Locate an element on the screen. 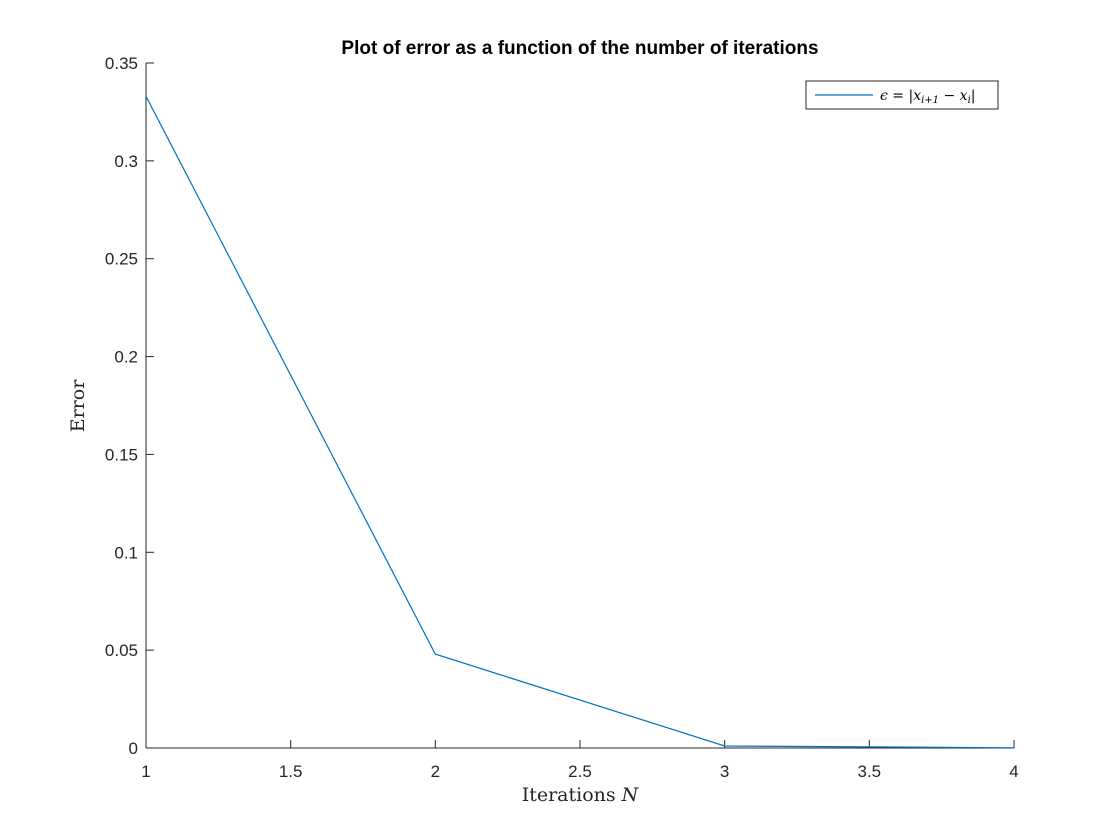 This screenshot has height=840, width=1120. x-tick-label: 1 is located at coordinates (145, 771).